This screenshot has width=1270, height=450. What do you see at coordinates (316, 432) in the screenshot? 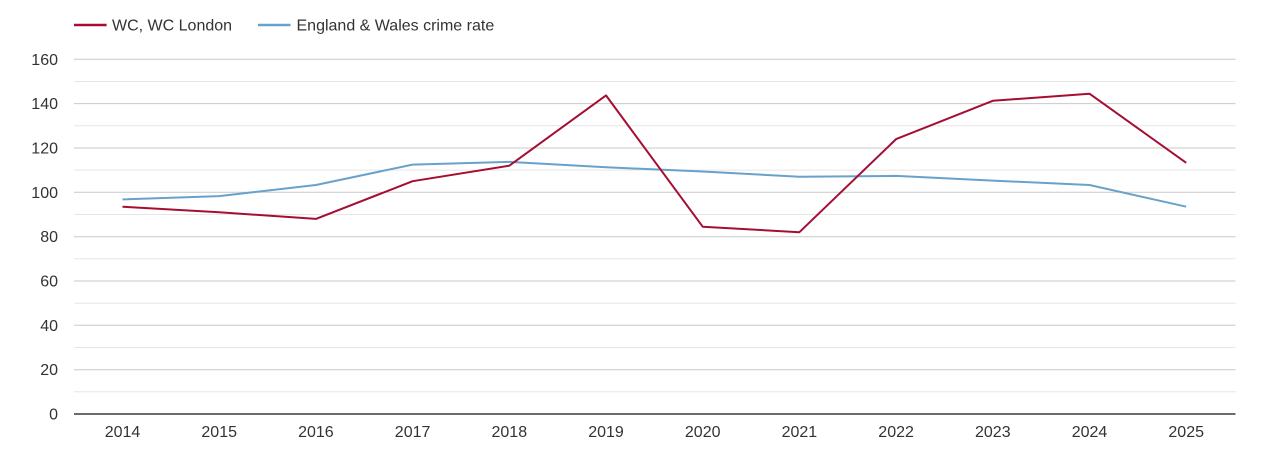
I see `svg-text: 2016` at bounding box center [316, 432].